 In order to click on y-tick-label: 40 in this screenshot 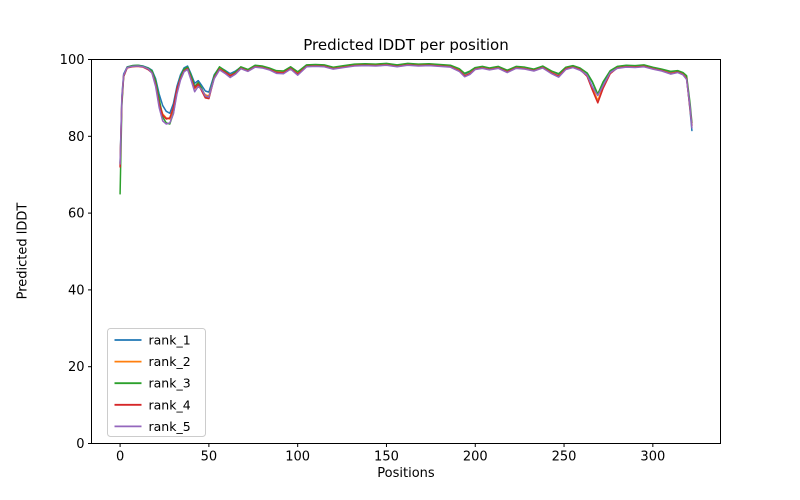, I will do `click(76, 290)`.